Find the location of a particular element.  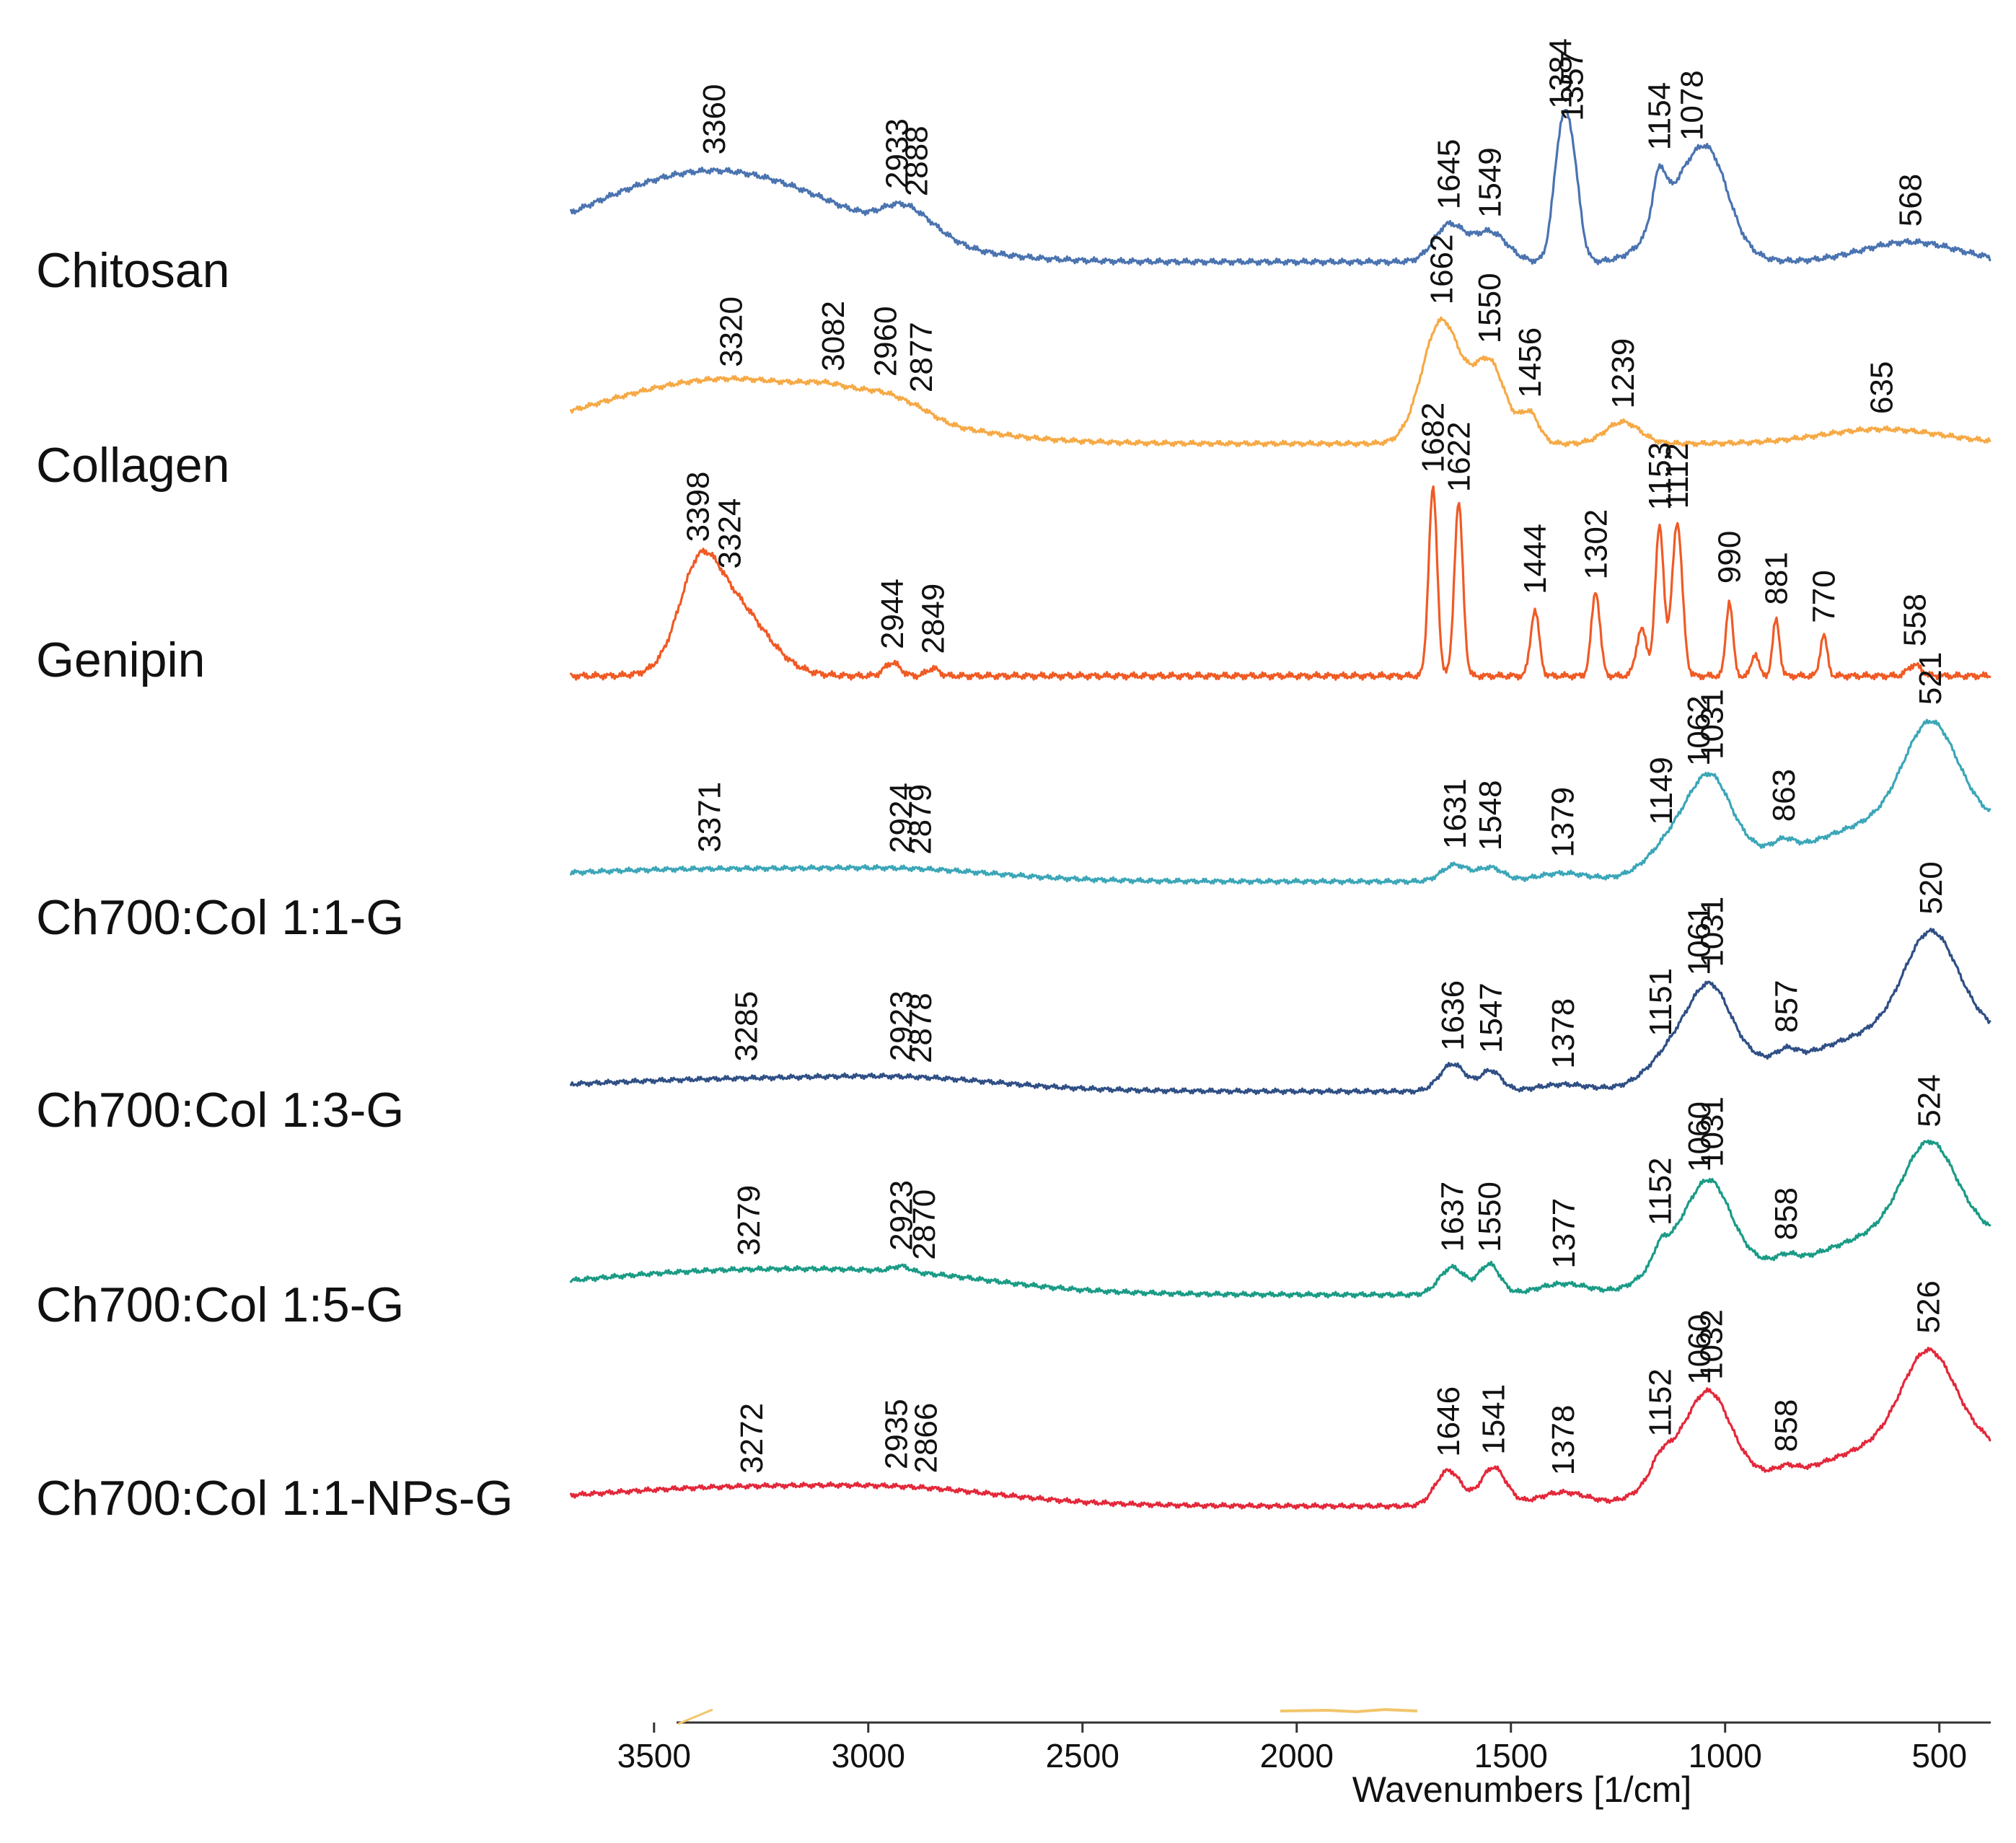

peak-label-ch700-col-1-1-g-1062: 1062 is located at coordinates (1699, 730).